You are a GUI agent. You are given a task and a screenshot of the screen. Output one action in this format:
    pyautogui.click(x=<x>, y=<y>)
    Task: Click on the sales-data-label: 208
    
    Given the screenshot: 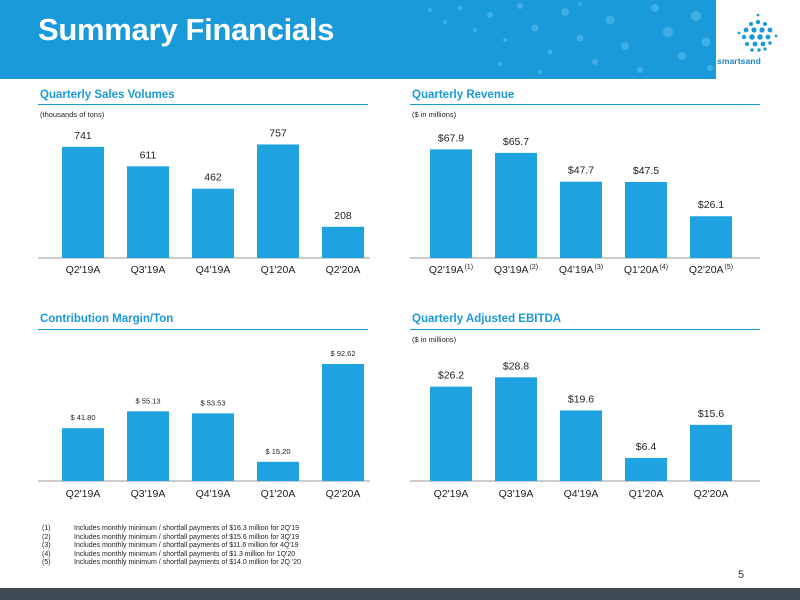 What is the action you would take?
    pyautogui.click(x=343, y=216)
    